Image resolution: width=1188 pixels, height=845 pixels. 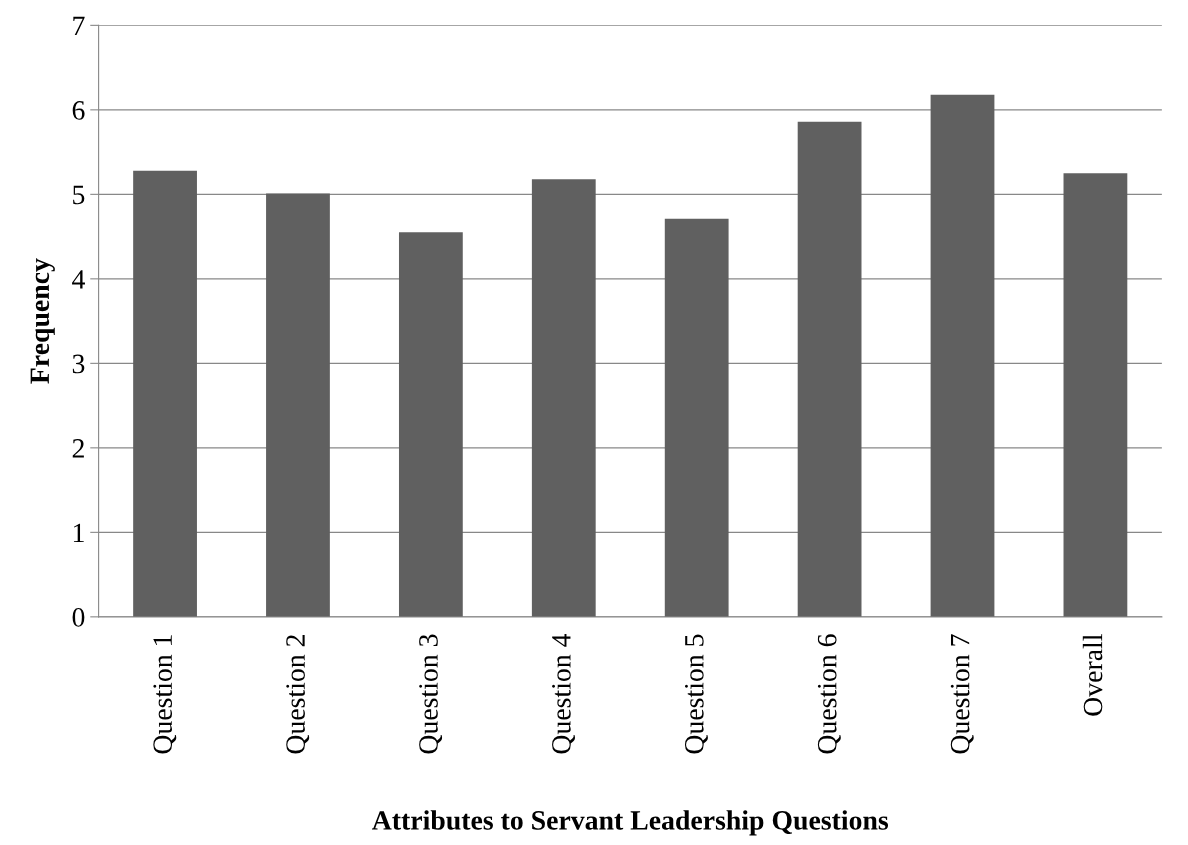 What do you see at coordinates (78, 364) in the screenshot?
I see `y-tick-label: 3` at bounding box center [78, 364].